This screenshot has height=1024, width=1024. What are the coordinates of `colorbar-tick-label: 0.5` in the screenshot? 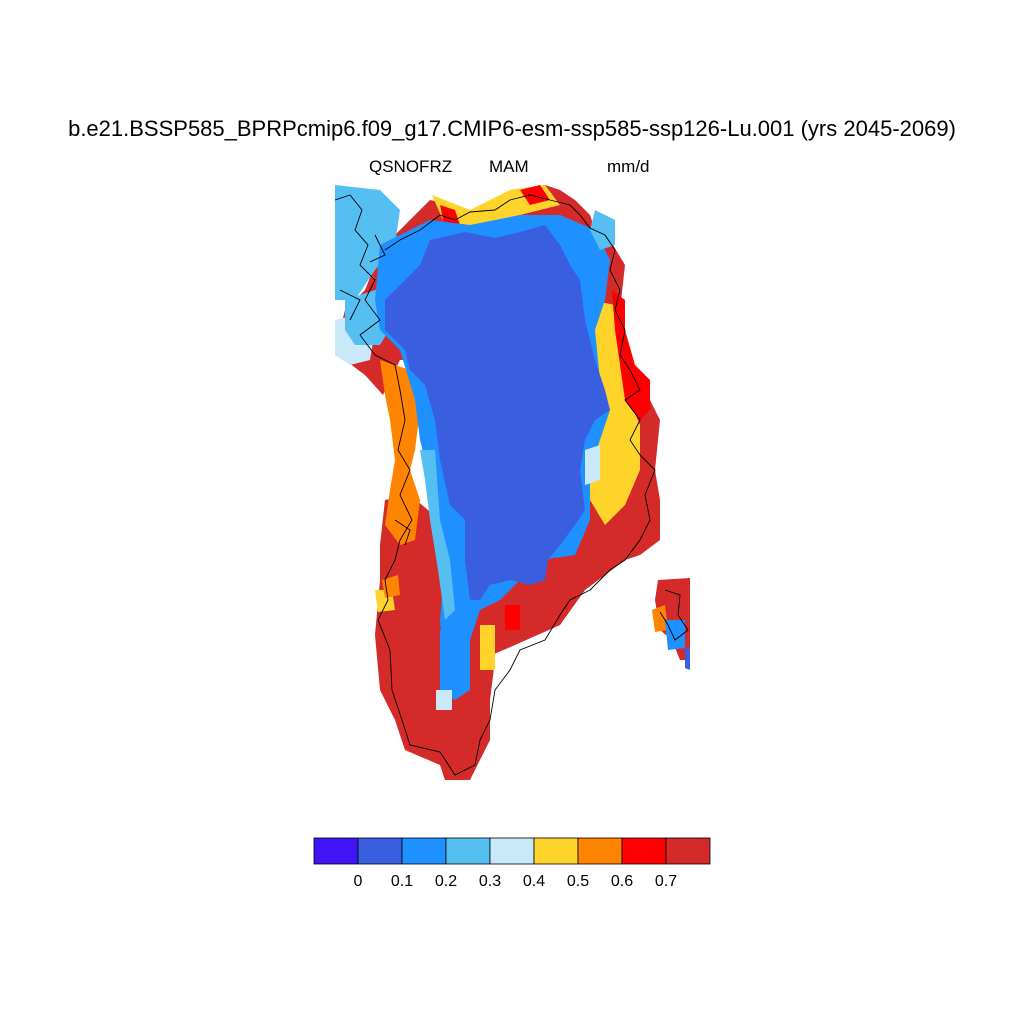 It's located at (578, 881).